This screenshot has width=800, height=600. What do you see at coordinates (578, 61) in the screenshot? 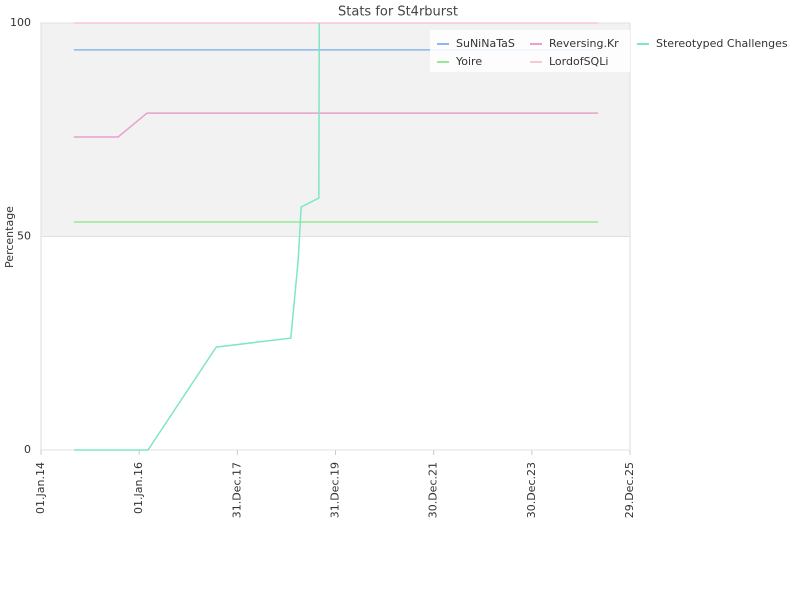
I see `legend-label: LordofSQLi` at bounding box center [578, 61].